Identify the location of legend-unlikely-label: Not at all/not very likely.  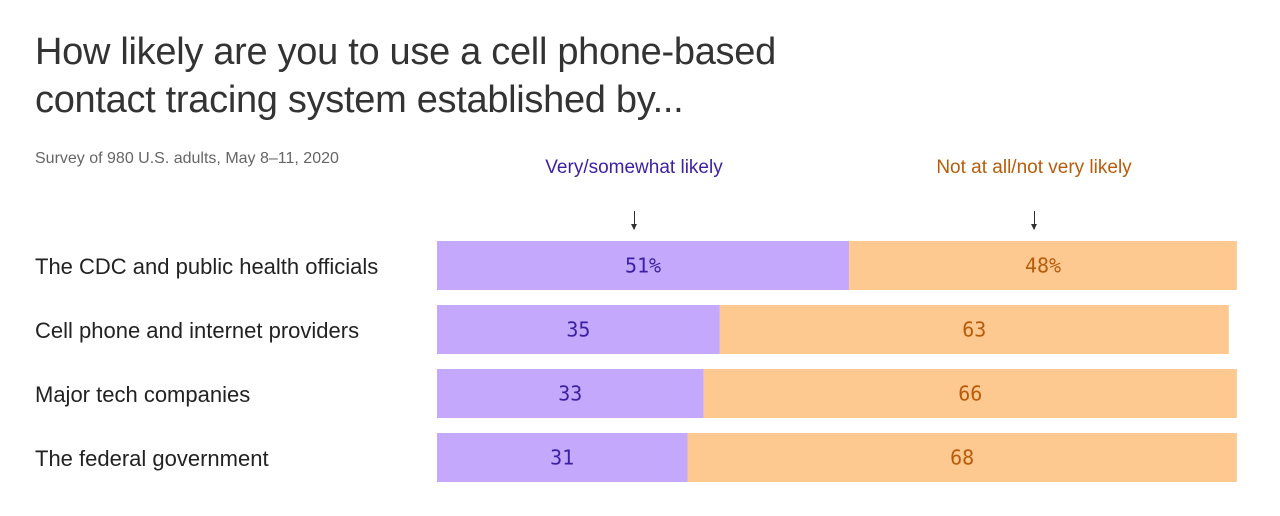
(1034, 167).